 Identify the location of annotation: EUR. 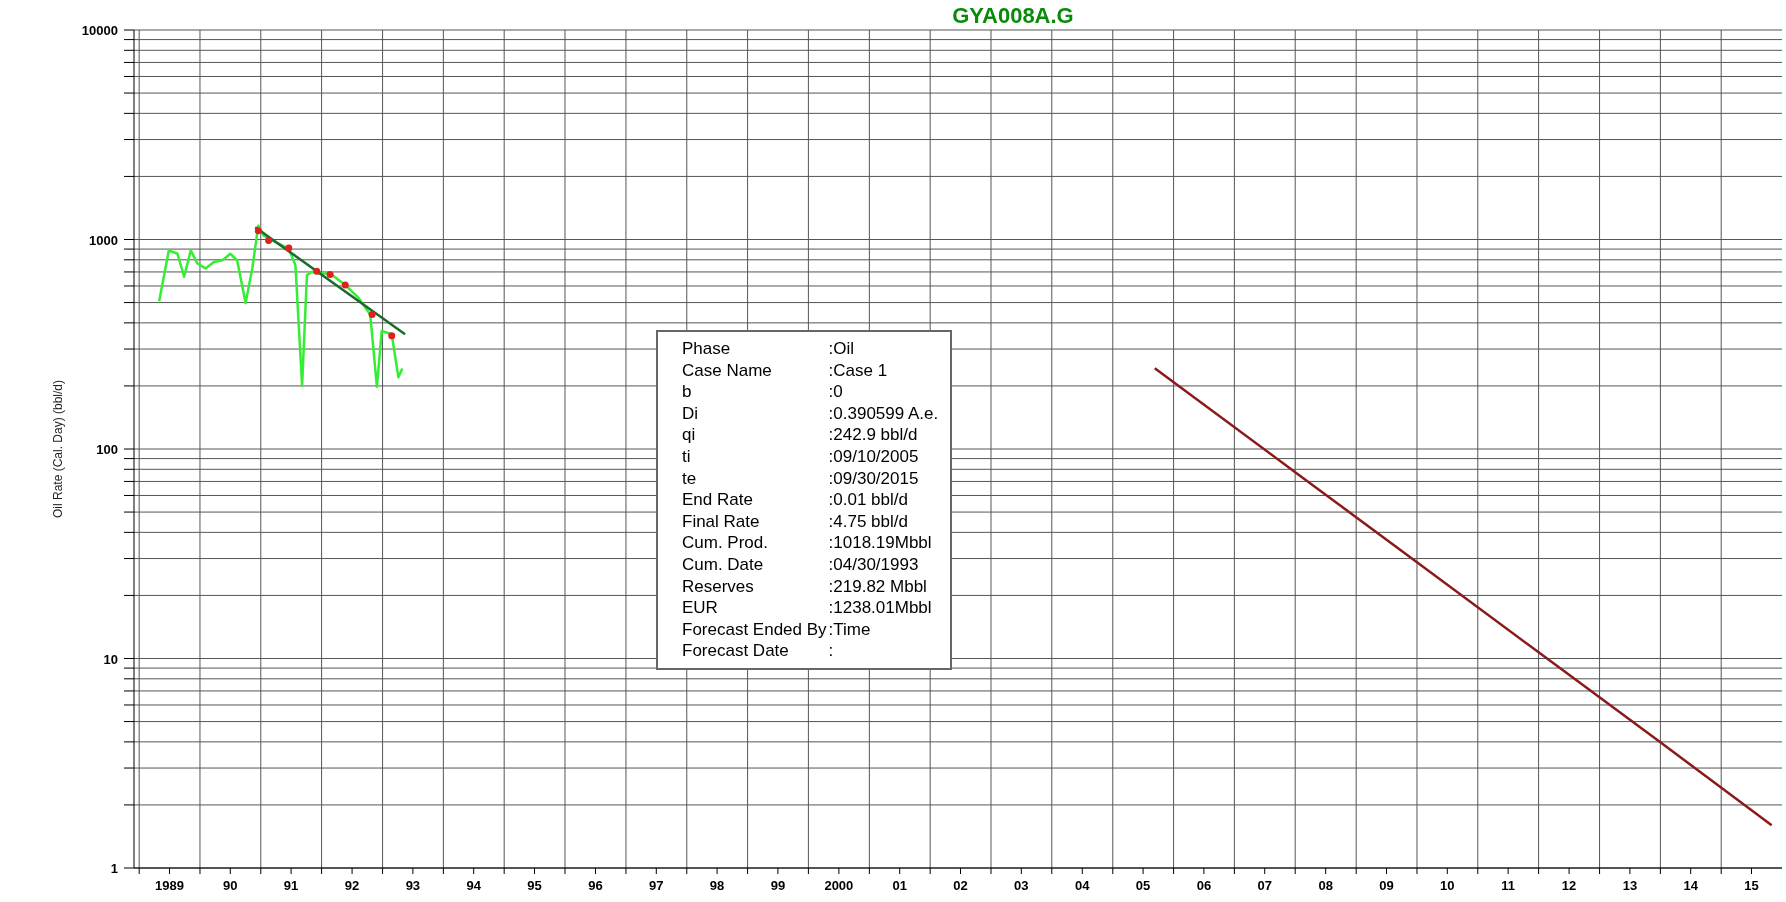
(700, 608).